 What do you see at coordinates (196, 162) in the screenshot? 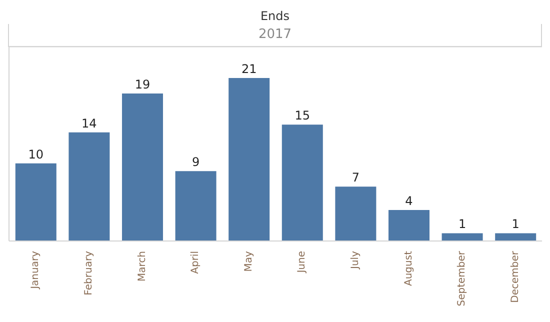
I see `data-label: 9` at bounding box center [196, 162].